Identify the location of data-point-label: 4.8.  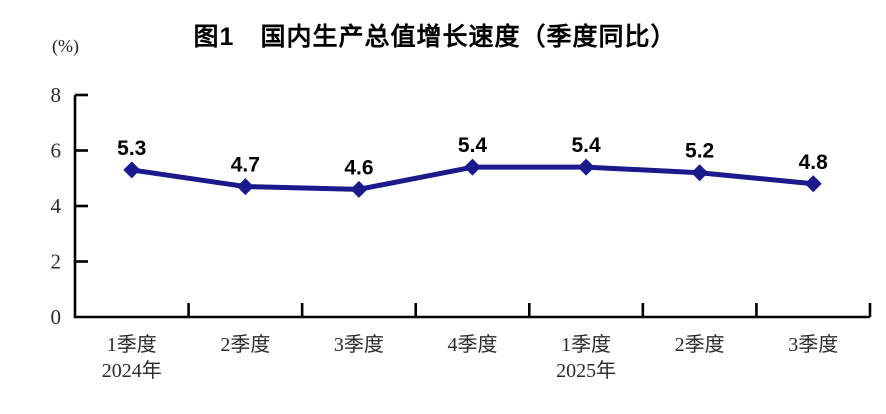
(814, 162).